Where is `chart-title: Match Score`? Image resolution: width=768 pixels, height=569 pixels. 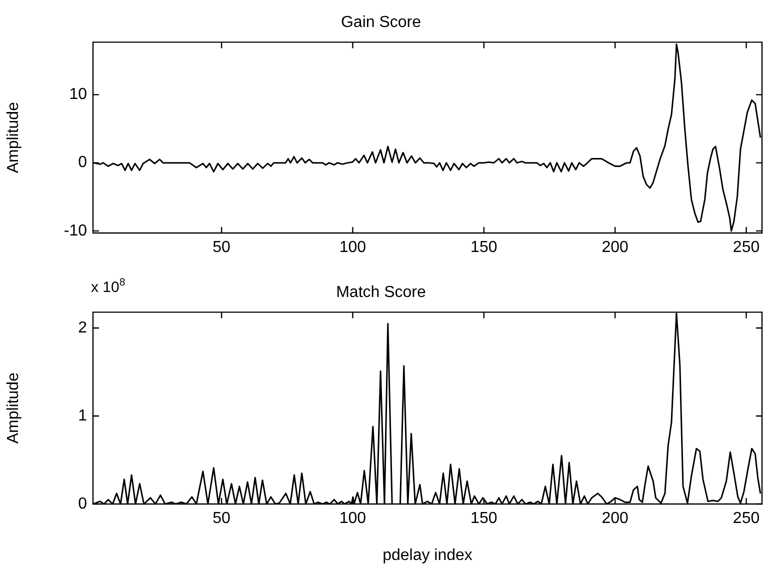
chart-title: Match Score is located at coordinates (381, 293).